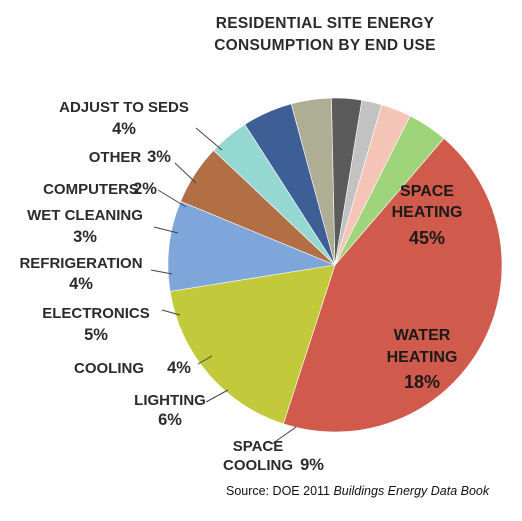 Image resolution: width=522 pixels, height=521 pixels. Describe the element at coordinates (171, 312) in the screenshot. I see `leader-line-electronics` at that location.